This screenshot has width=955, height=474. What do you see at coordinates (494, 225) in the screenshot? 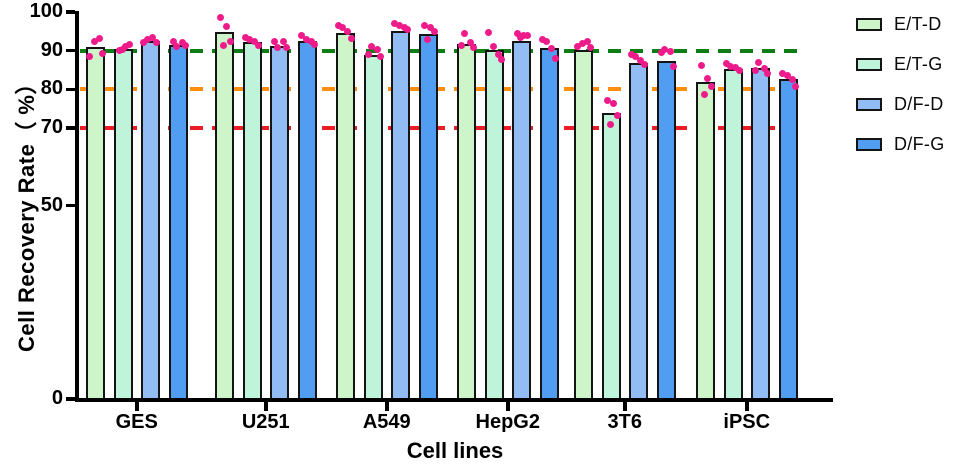
I see `bar-HepG2-E/T-G` at bounding box center [494, 225].